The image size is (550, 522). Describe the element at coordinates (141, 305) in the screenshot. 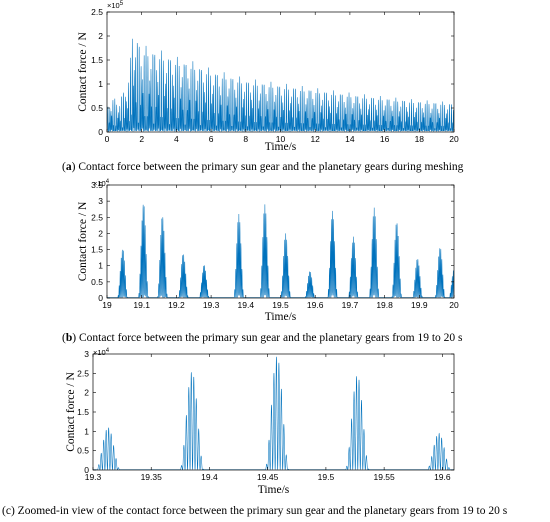

I see `x-tick-label: 19.1` at that location.